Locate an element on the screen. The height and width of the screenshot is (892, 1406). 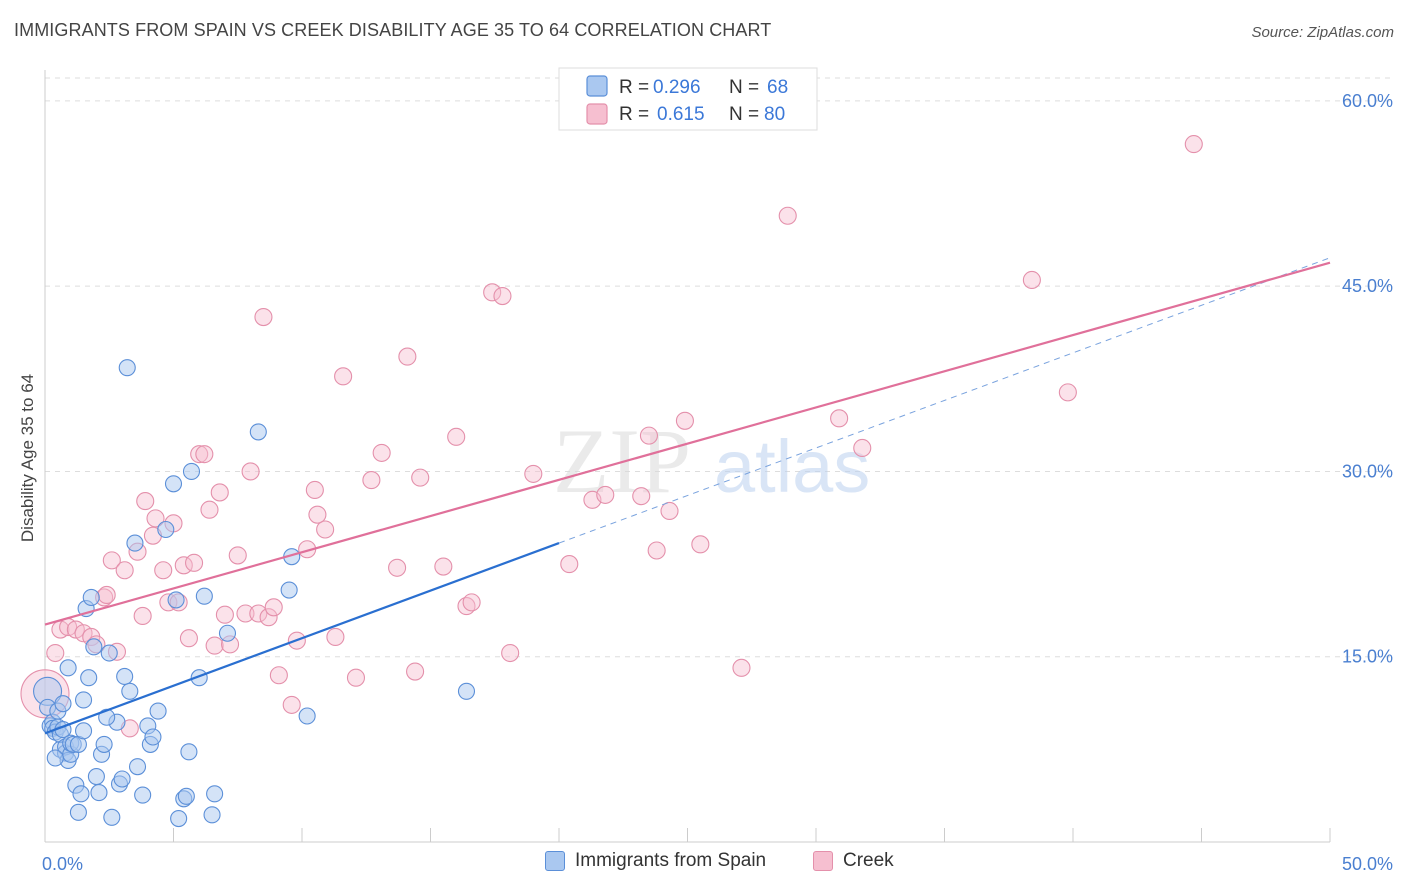
legend-swatch-creek-bottom is located at coordinates (823, 861).